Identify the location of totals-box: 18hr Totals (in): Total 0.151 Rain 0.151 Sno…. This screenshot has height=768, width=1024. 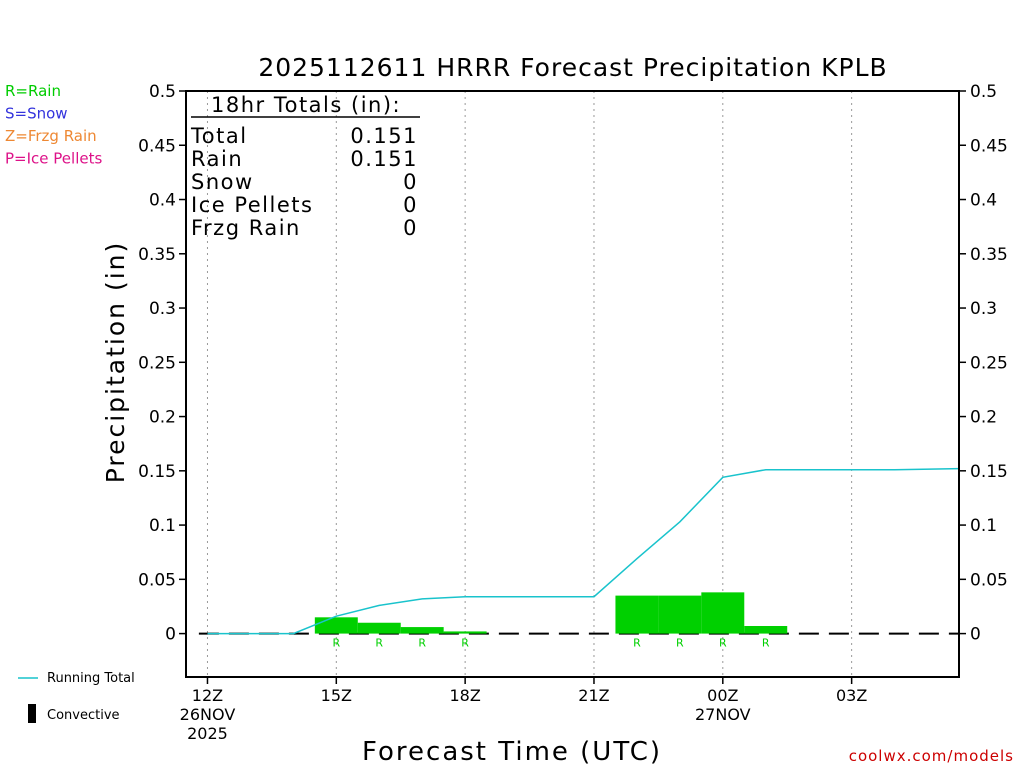
(305, 166).